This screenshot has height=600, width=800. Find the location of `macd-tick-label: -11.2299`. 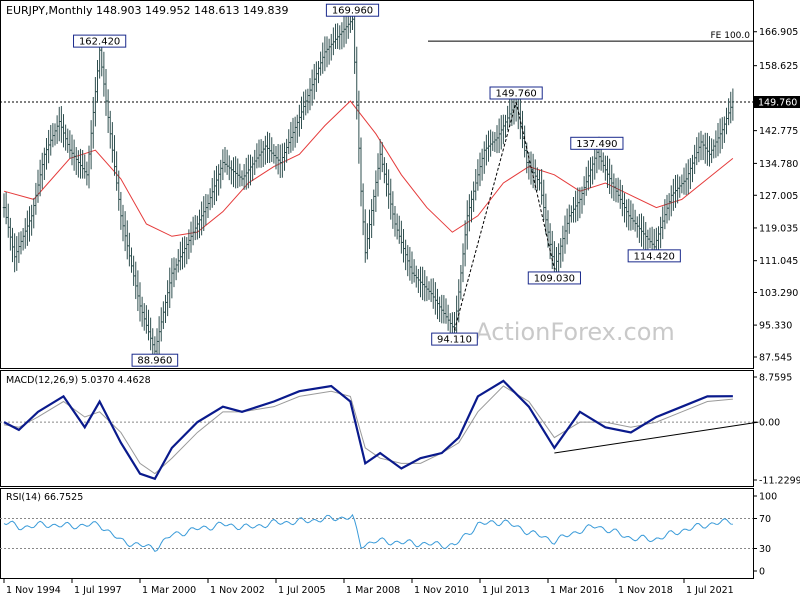

macd-tick-label: -11.2299 is located at coordinates (779, 481).